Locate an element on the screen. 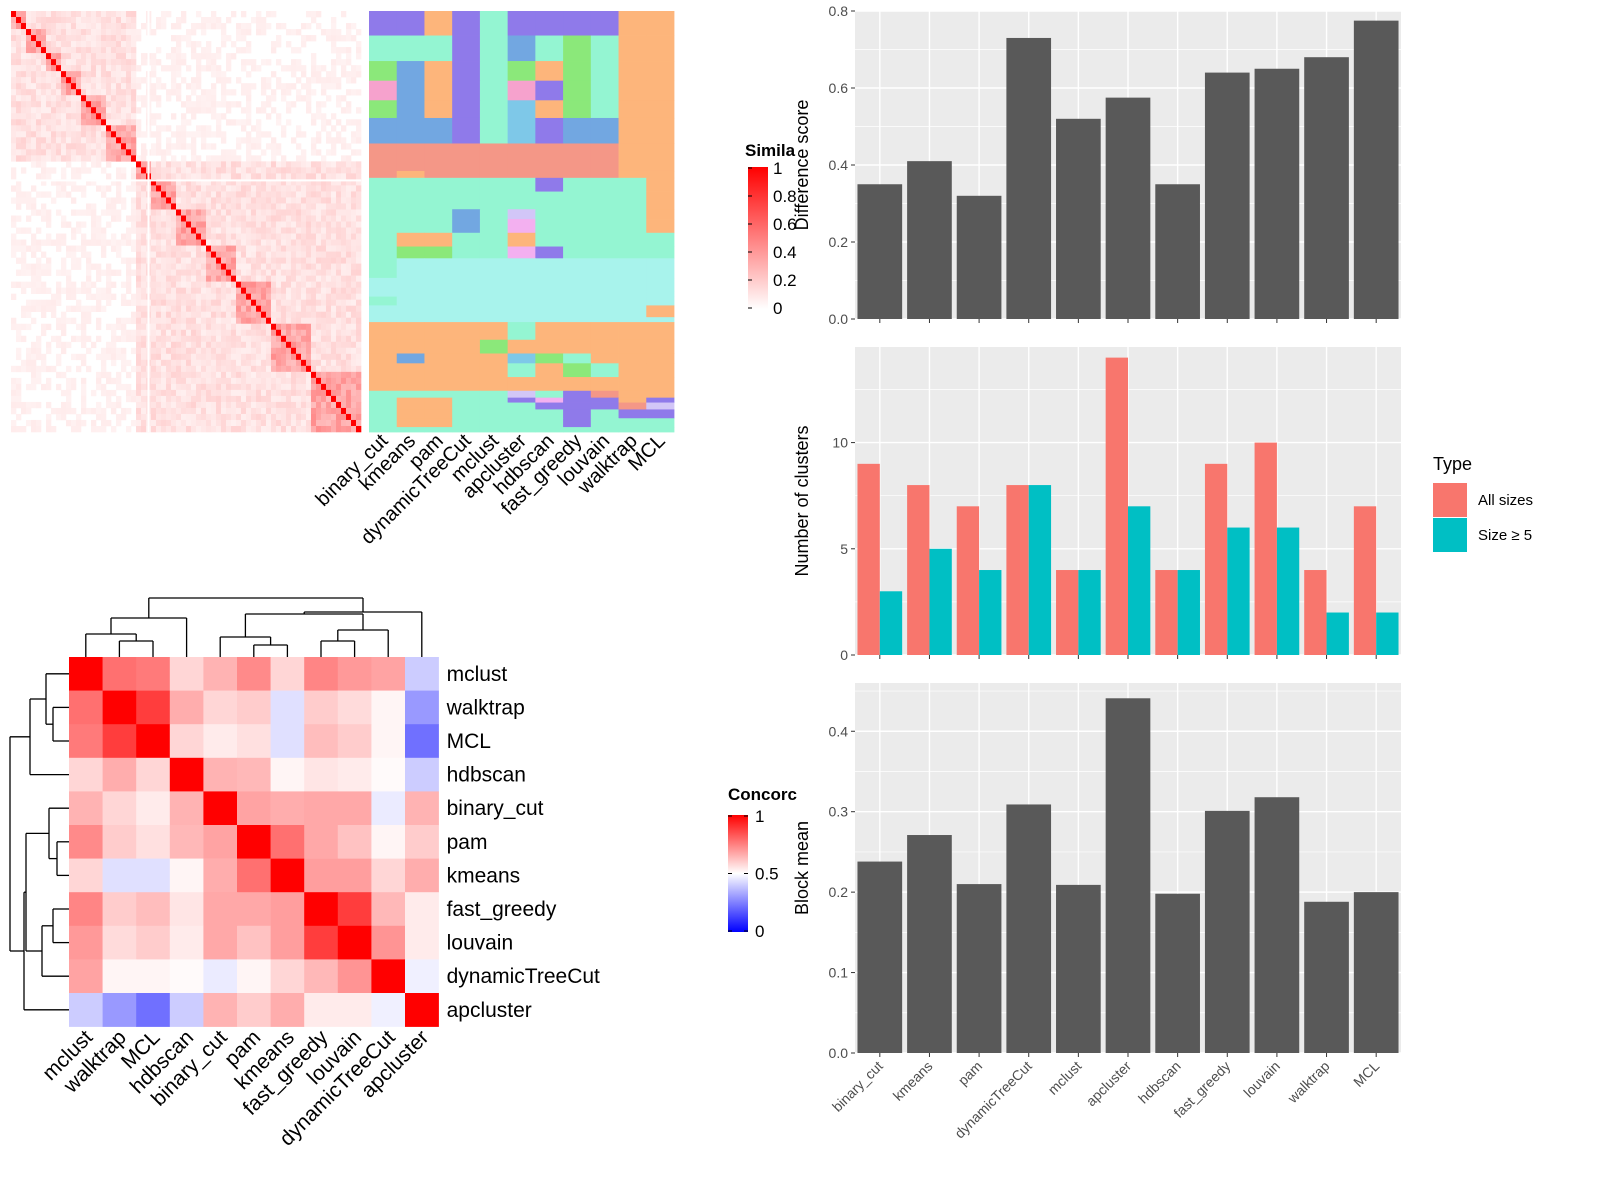 The image size is (1600, 1200). bar is located at coordinates (1227, 931).